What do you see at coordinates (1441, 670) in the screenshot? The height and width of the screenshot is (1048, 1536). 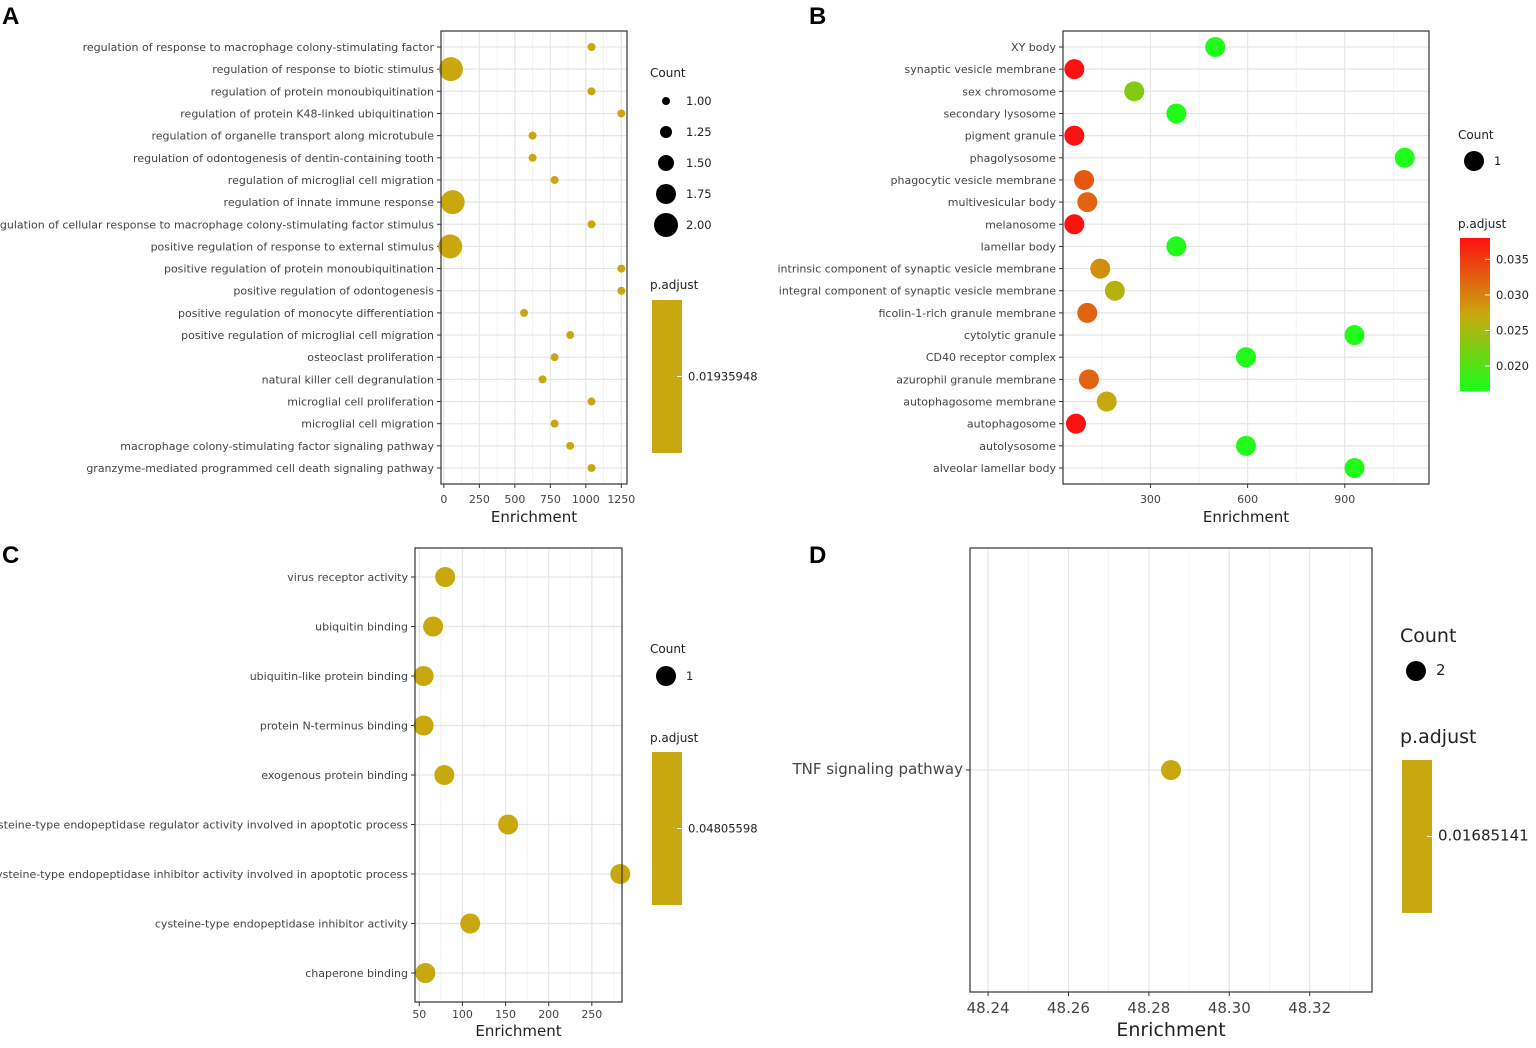 I see `size-legend-label: 2` at bounding box center [1441, 670].